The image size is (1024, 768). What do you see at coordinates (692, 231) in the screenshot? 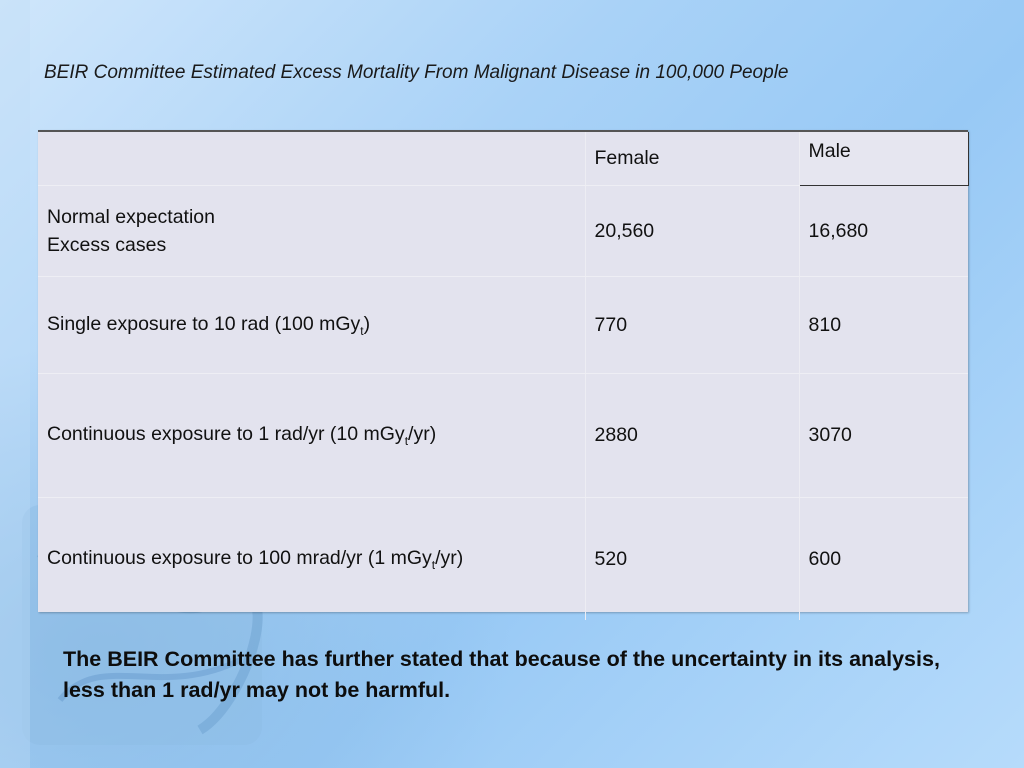
I see `female-value: 20,560` at bounding box center [692, 231].